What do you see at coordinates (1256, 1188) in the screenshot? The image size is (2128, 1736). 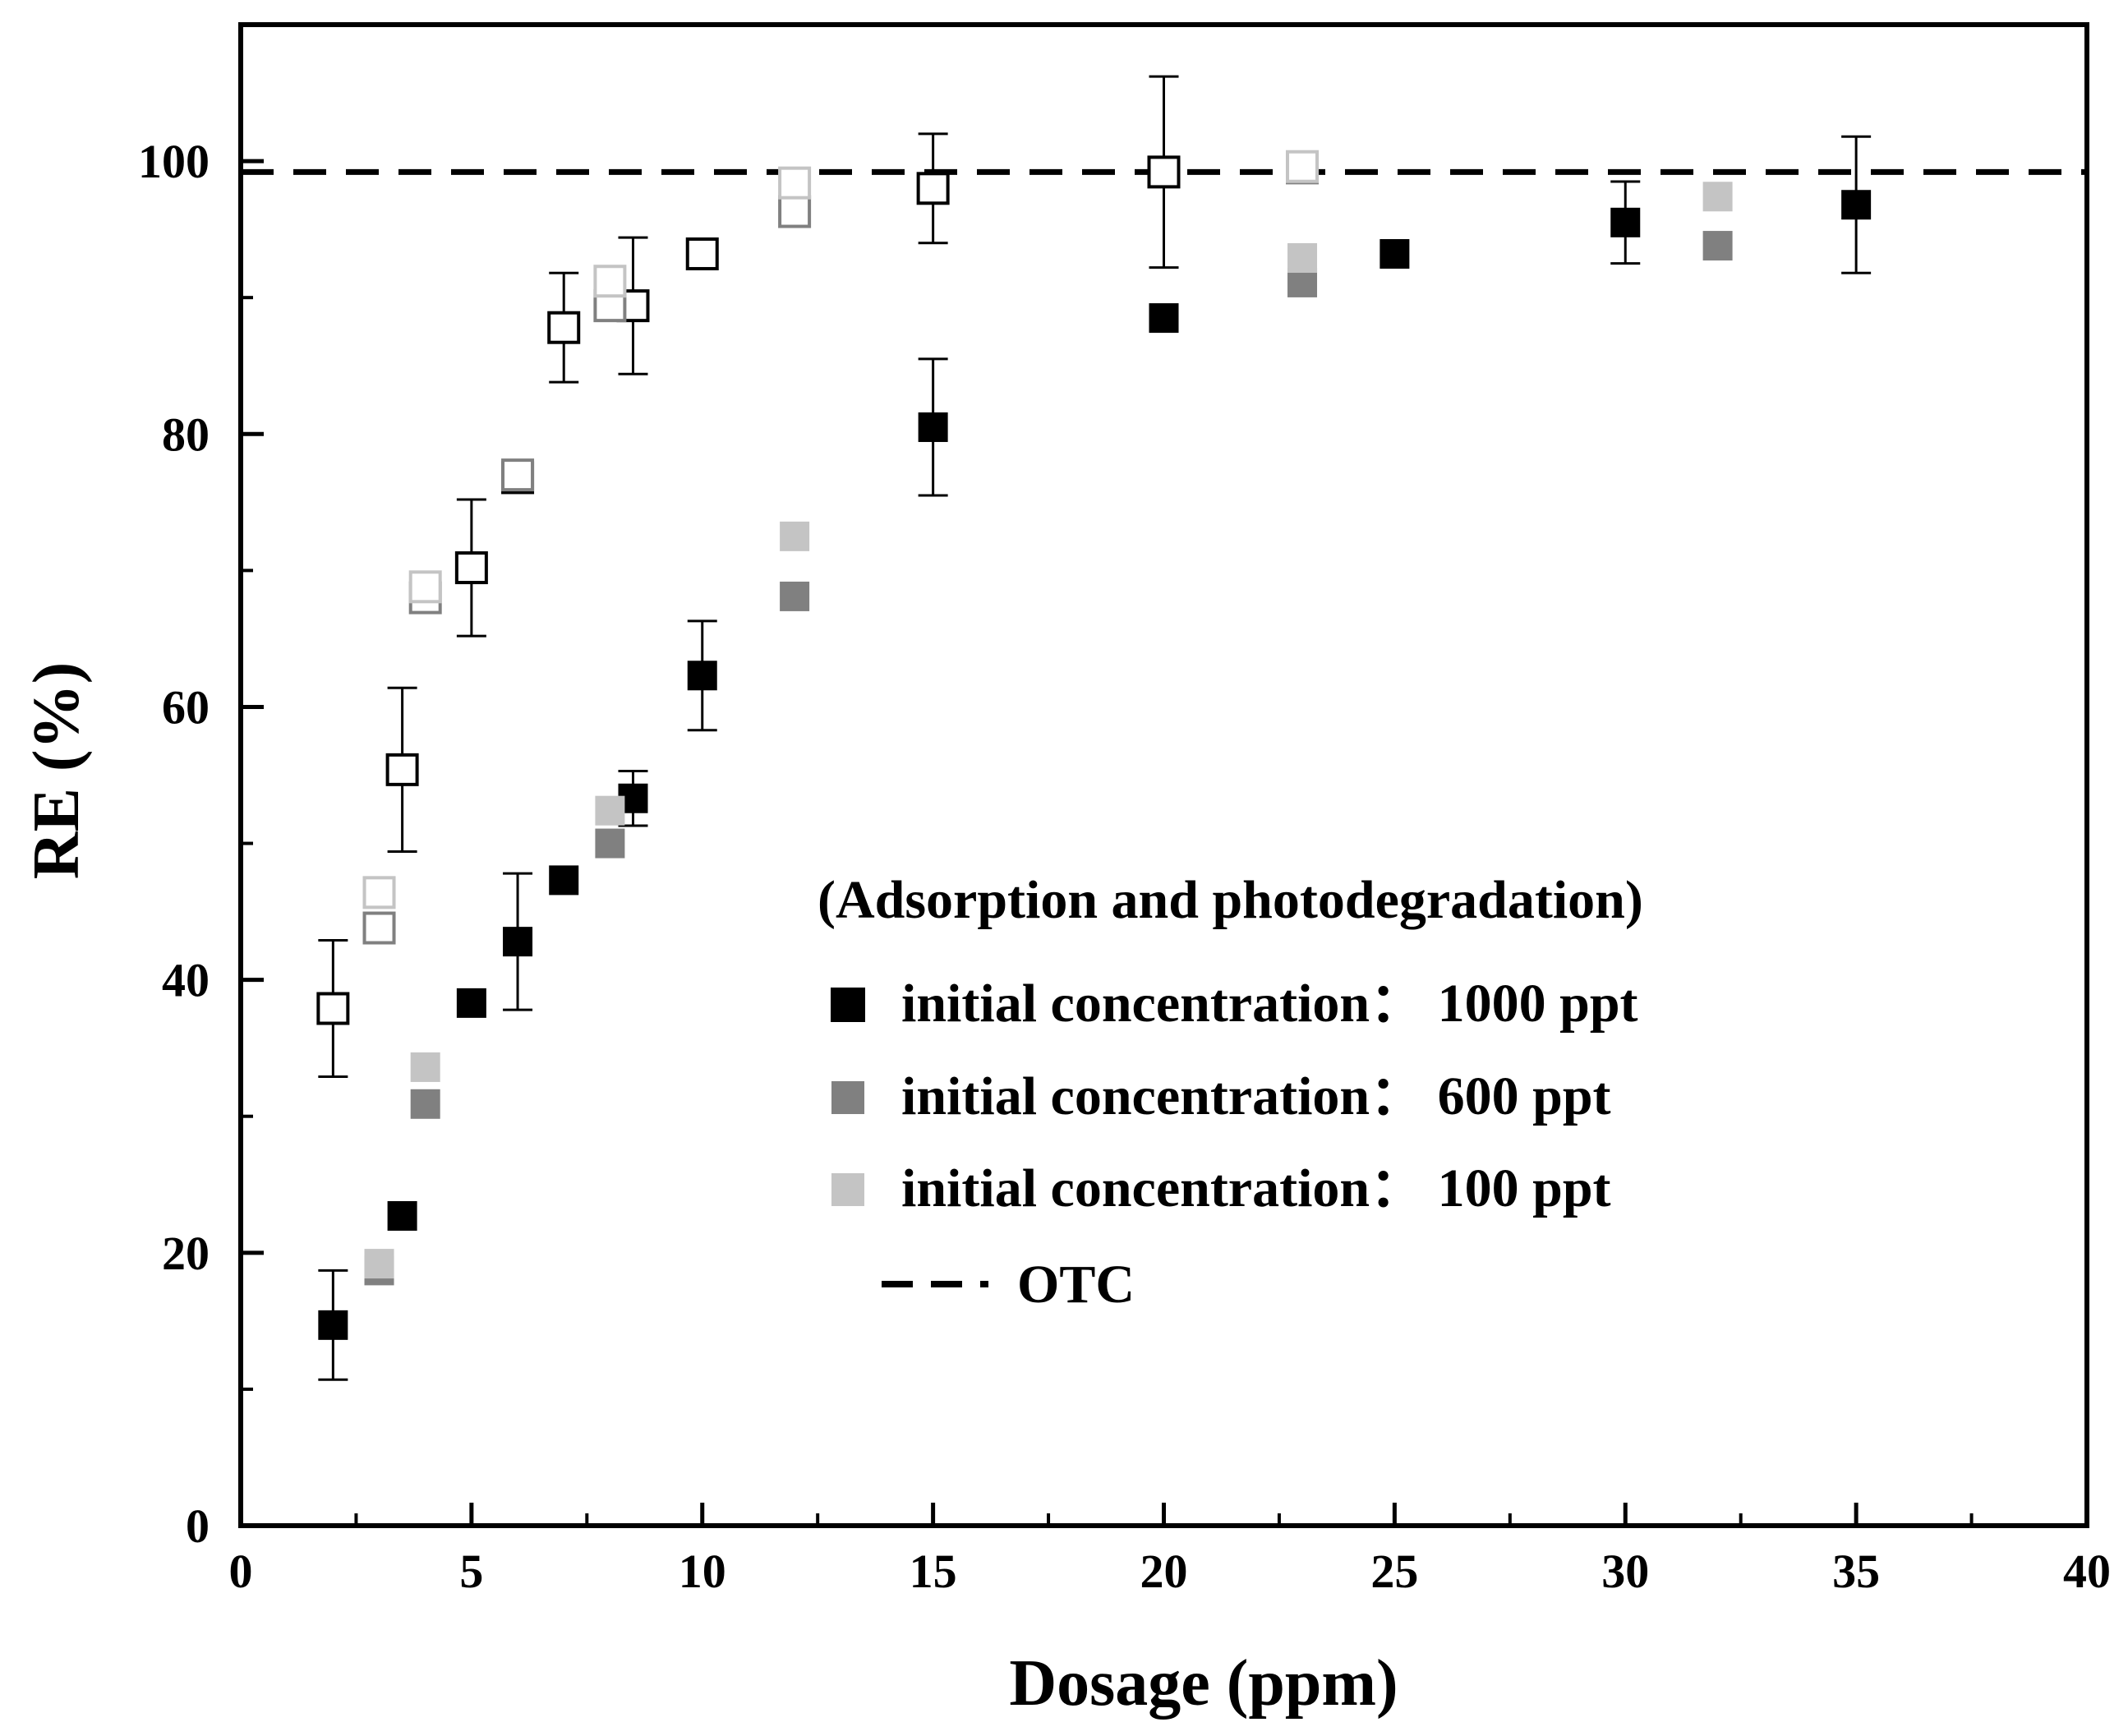 I see `legend-label-100ppt: initial concentration： 100 ppt` at bounding box center [1256, 1188].